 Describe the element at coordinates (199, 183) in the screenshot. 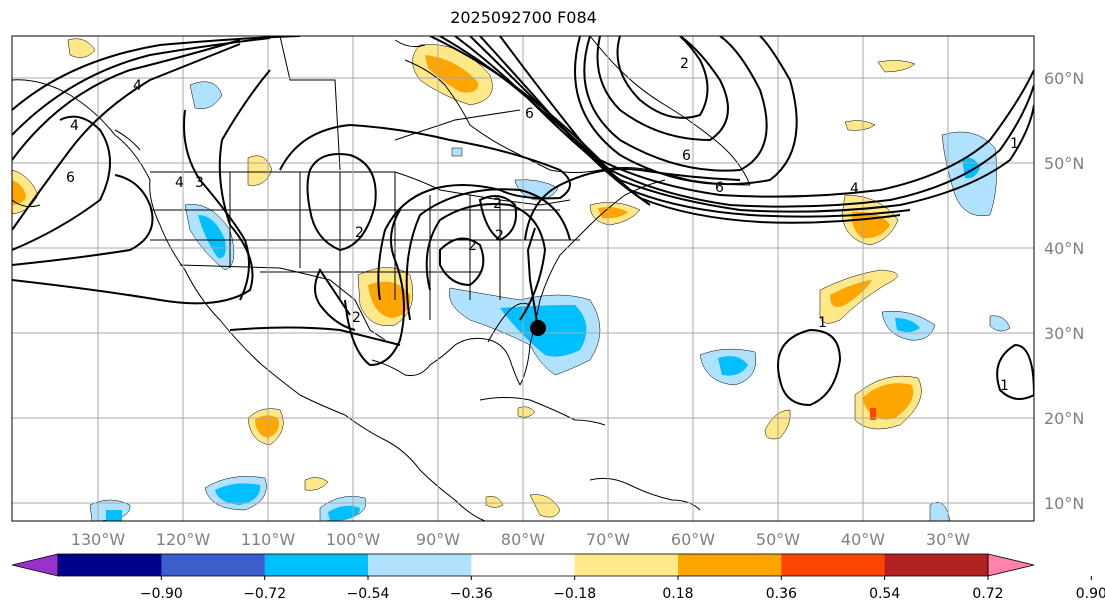

I see `contour-label: 3` at that location.